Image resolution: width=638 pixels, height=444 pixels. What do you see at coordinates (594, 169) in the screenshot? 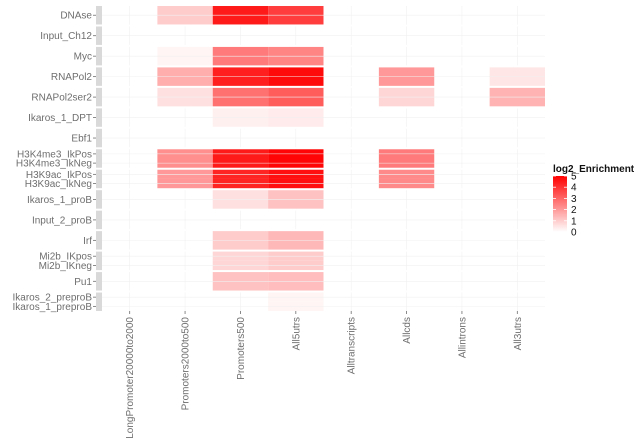
I see `legend-title: log2_Enrichment` at bounding box center [594, 169].